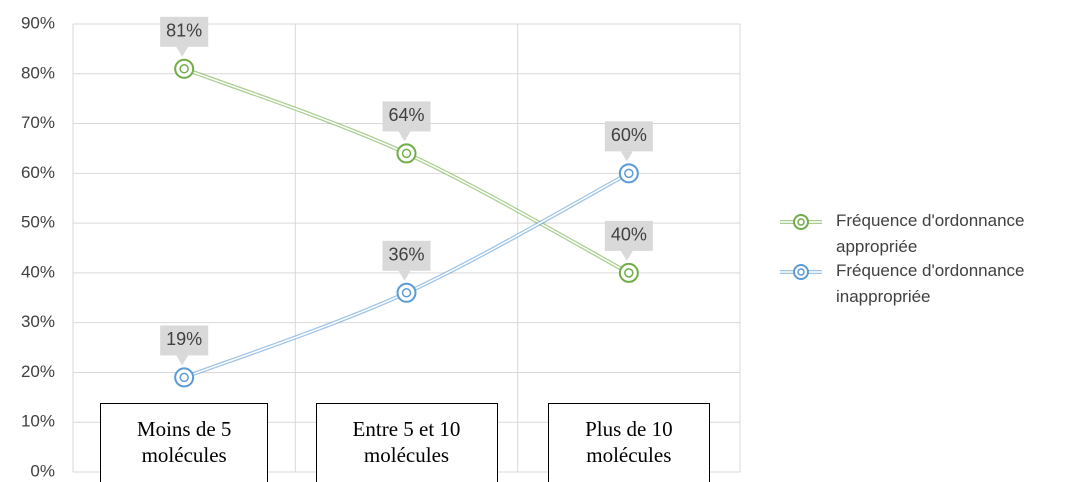 This screenshot has width=1081, height=482. What do you see at coordinates (38, 222) in the screenshot?
I see `y-tick-label: 50%` at bounding box center [38, 222].